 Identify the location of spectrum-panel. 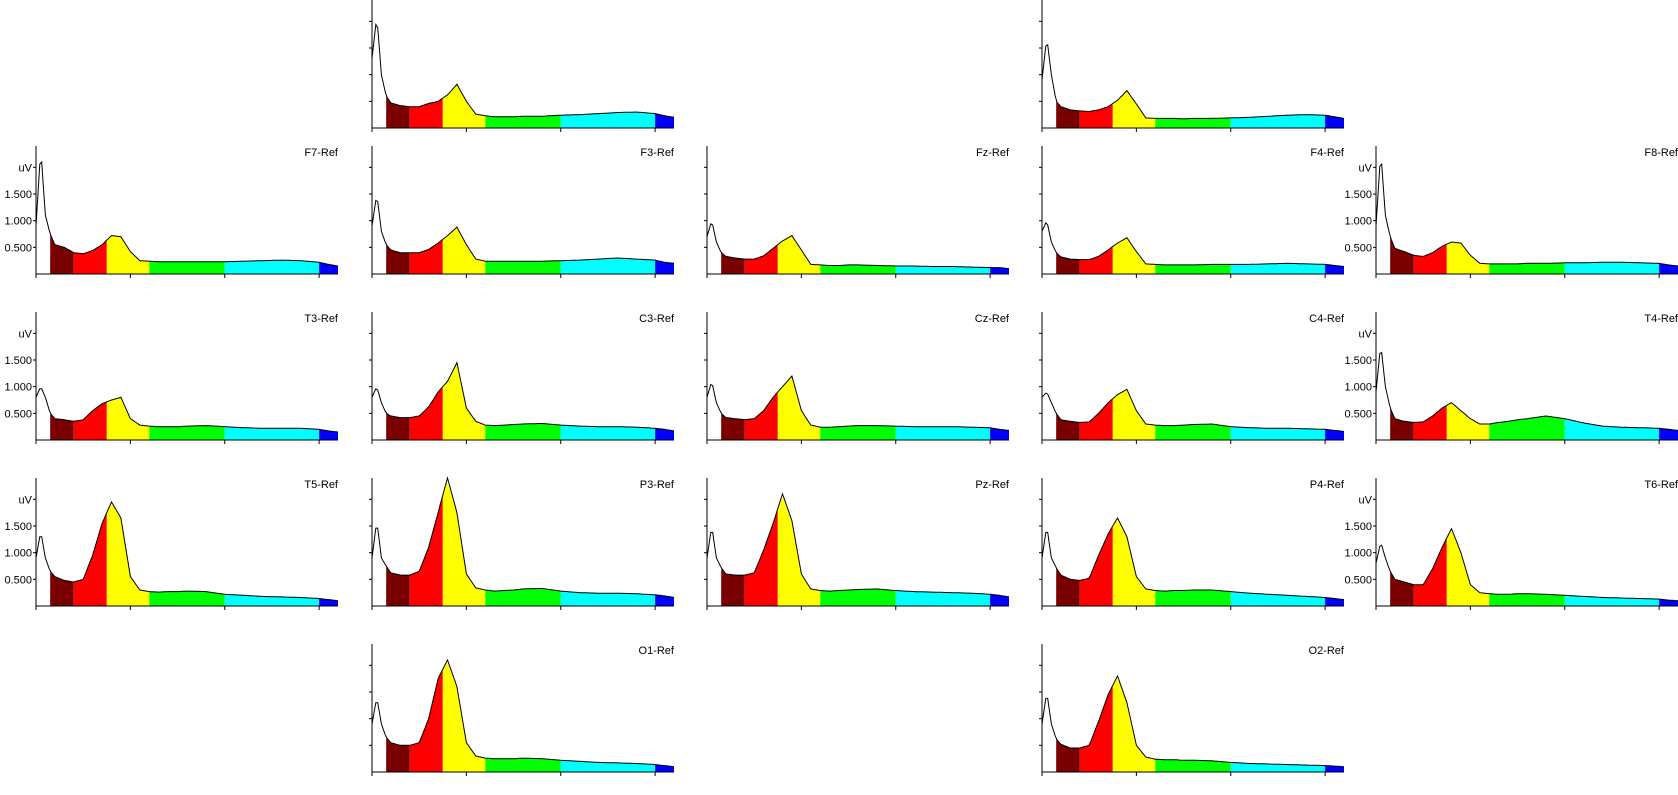
(1192, 66).